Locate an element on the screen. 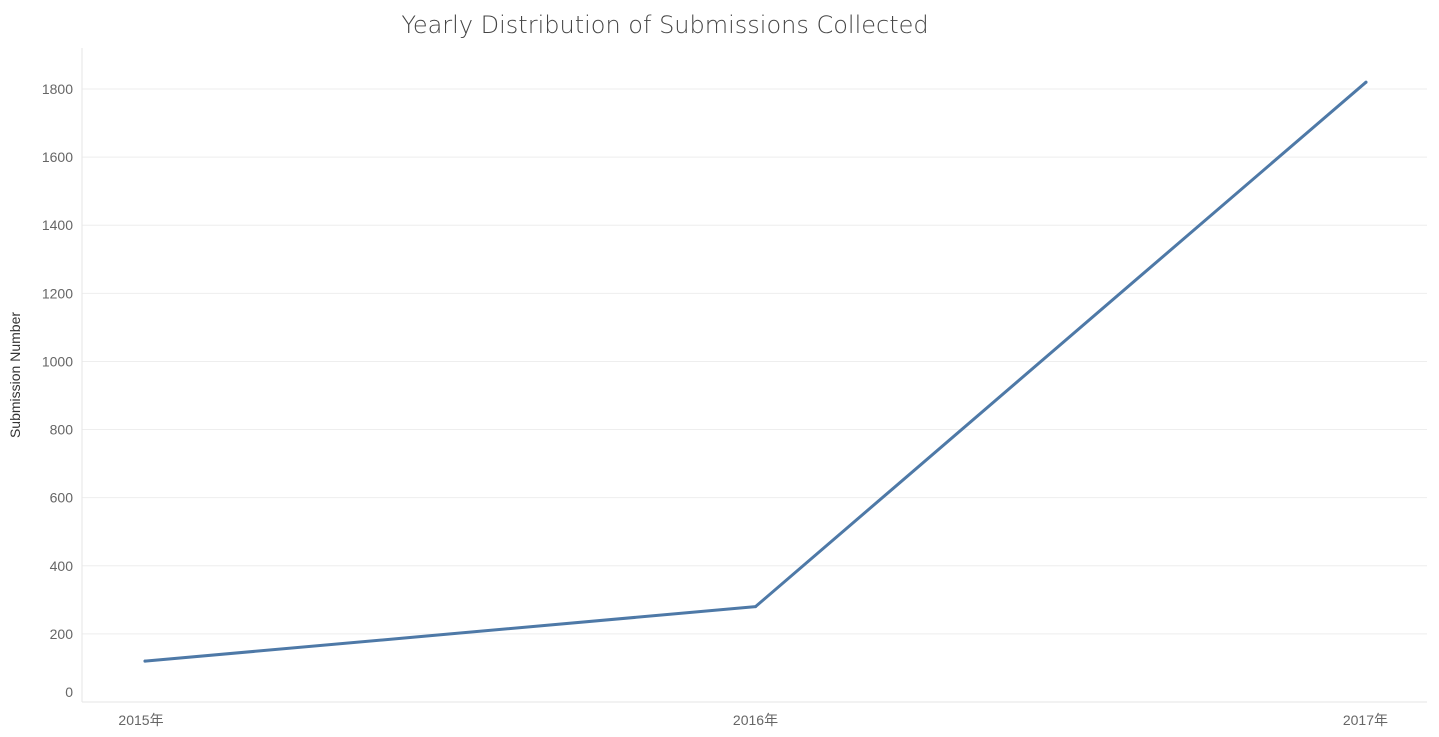 The width and height of the screenshot is (1439, 737). y-tick-labels: 0 200 400 600 800 1000 1200 1400 1600 1800 is located at coordinates (57, 390).